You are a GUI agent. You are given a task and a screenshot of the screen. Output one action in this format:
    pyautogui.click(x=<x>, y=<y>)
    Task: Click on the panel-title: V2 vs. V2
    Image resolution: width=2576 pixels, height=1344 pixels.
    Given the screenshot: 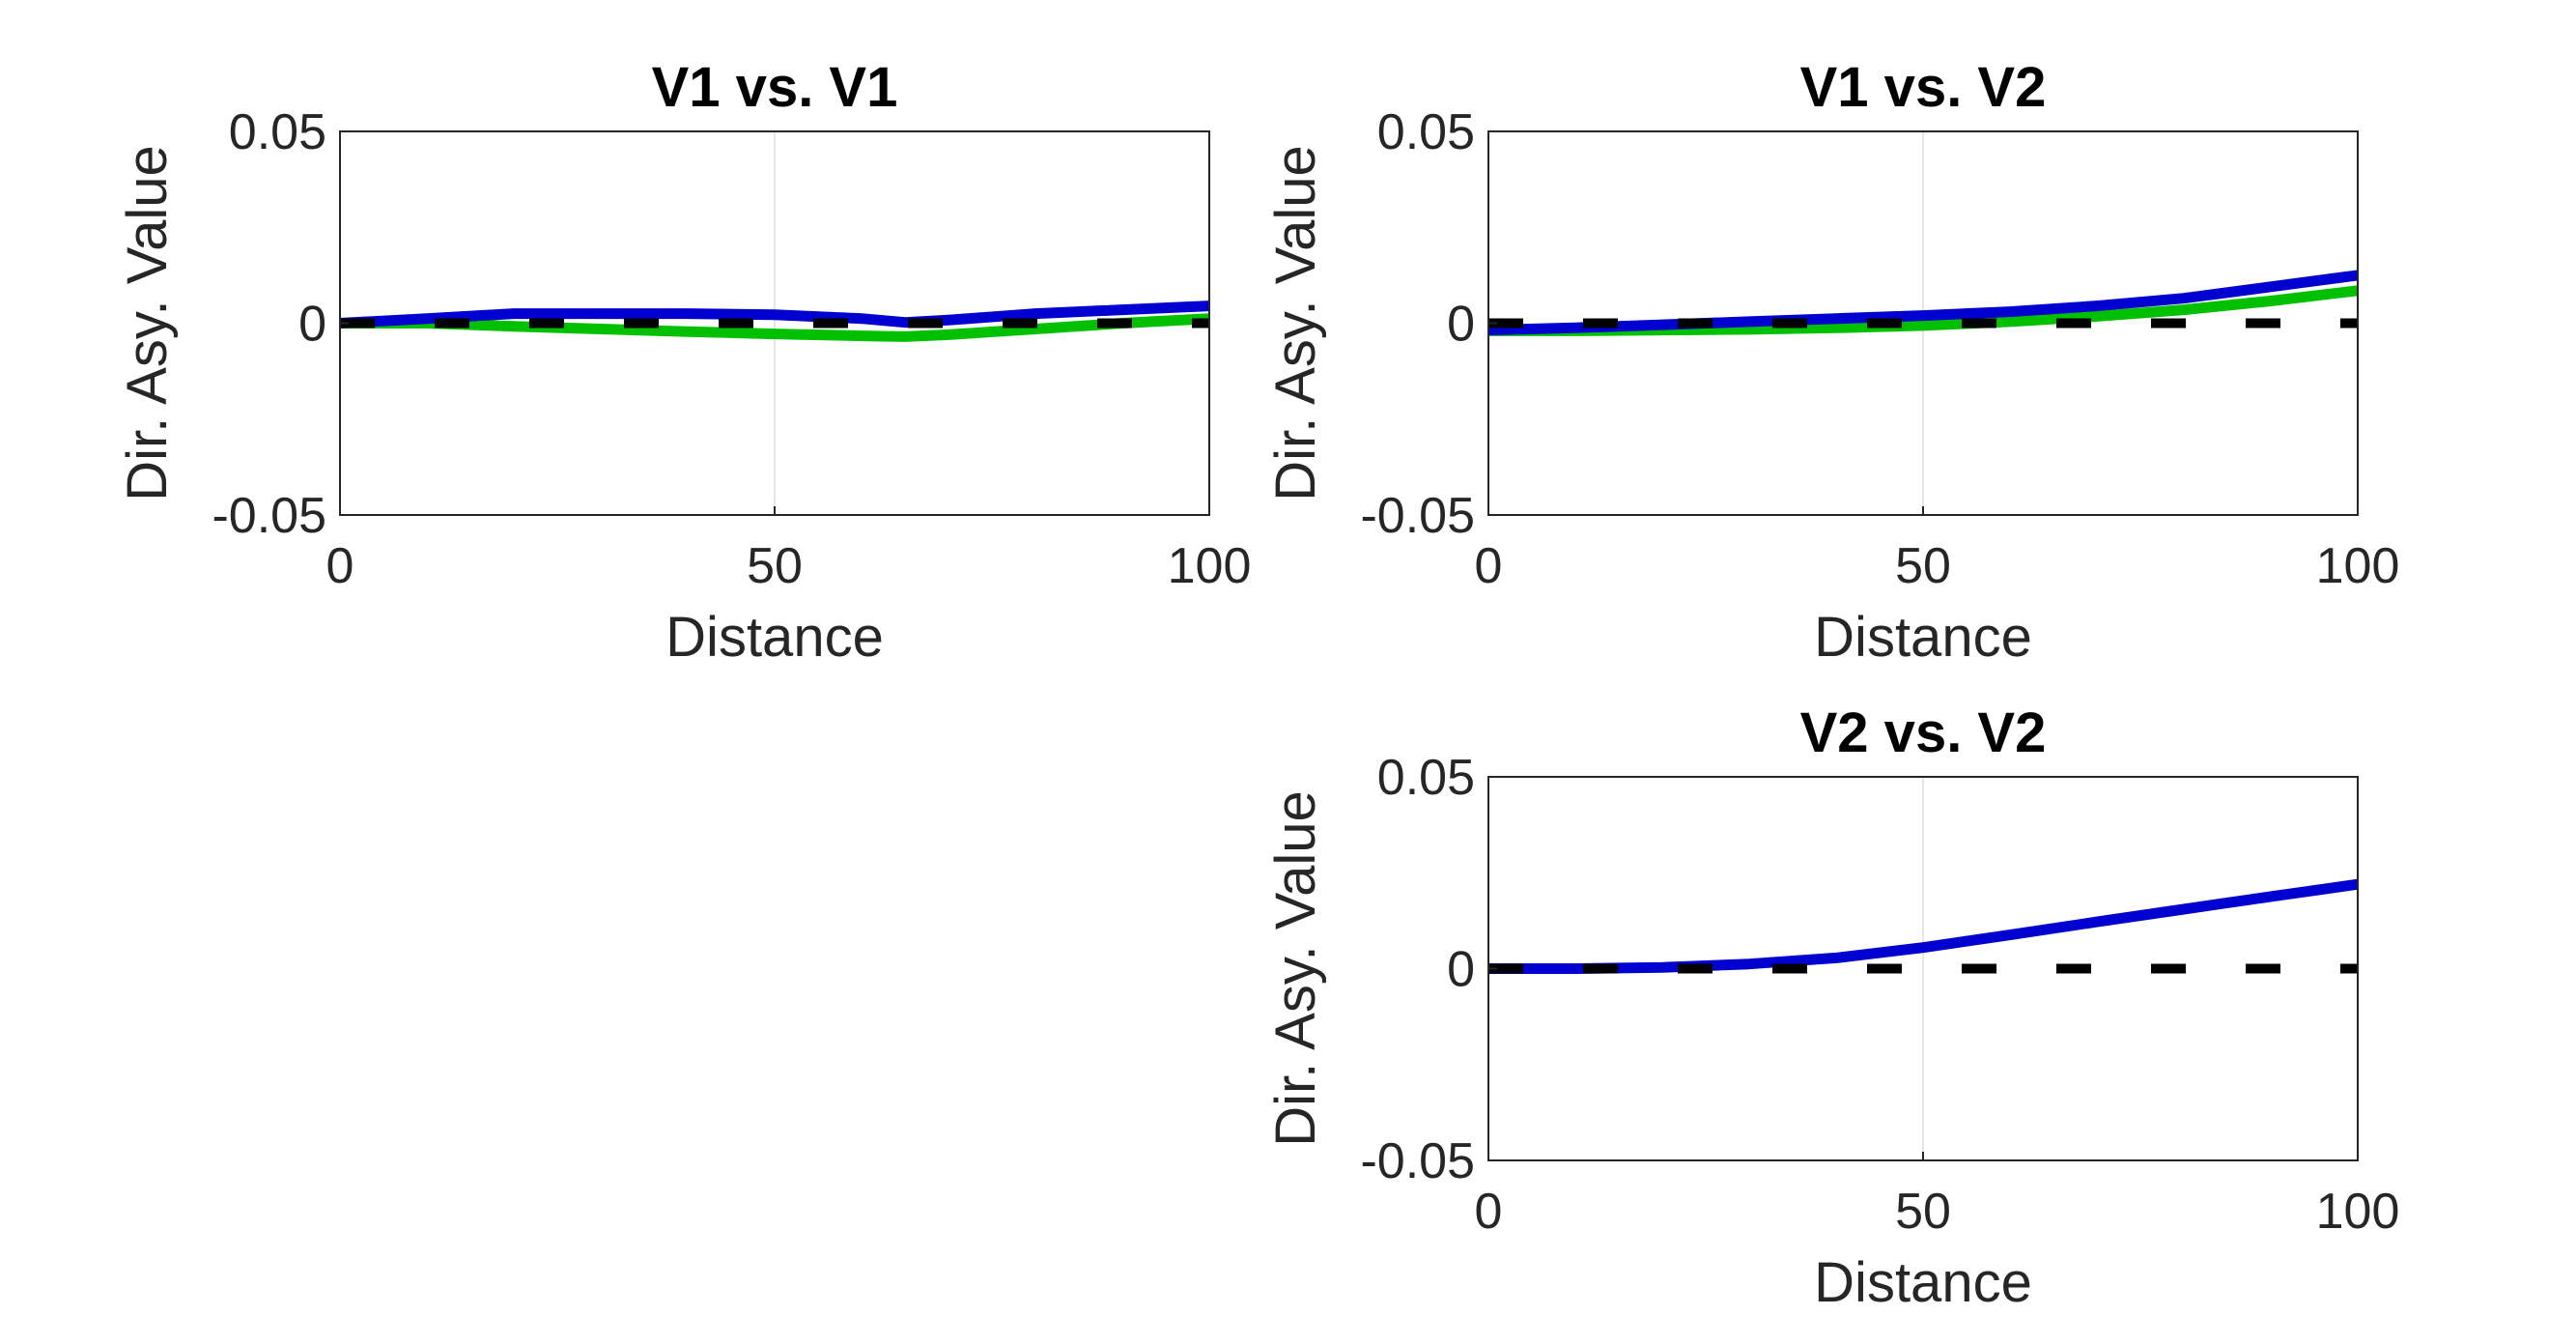 What is the action you would take?
    pyautogui.click(x=1923, y=732)
    